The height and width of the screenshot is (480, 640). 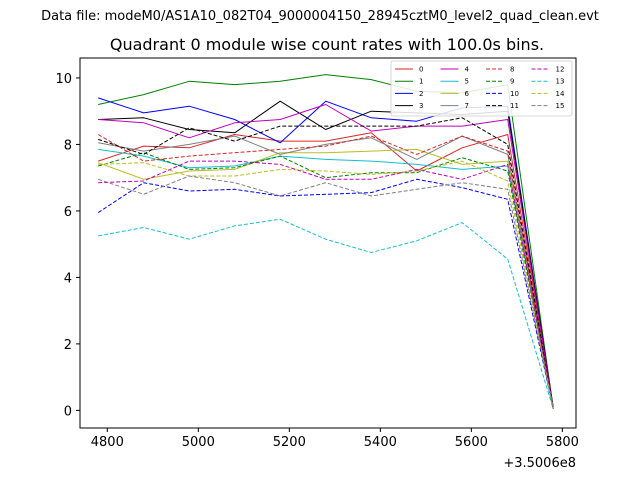 I want to click on x-tick-label: 4800, so click(x=107, y=442).